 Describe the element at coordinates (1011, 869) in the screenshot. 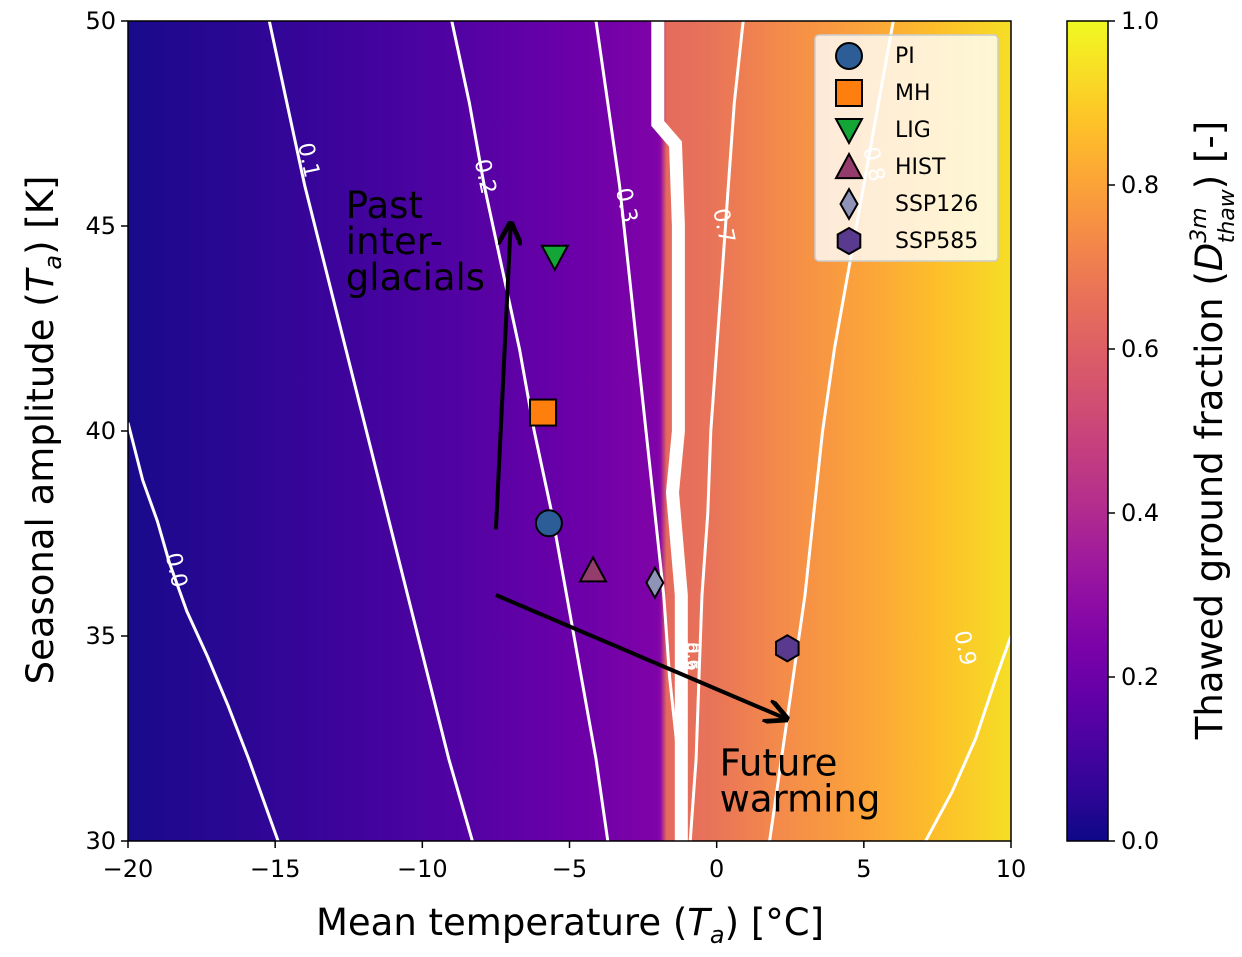

I see `x-tick-label: 10` at that location.